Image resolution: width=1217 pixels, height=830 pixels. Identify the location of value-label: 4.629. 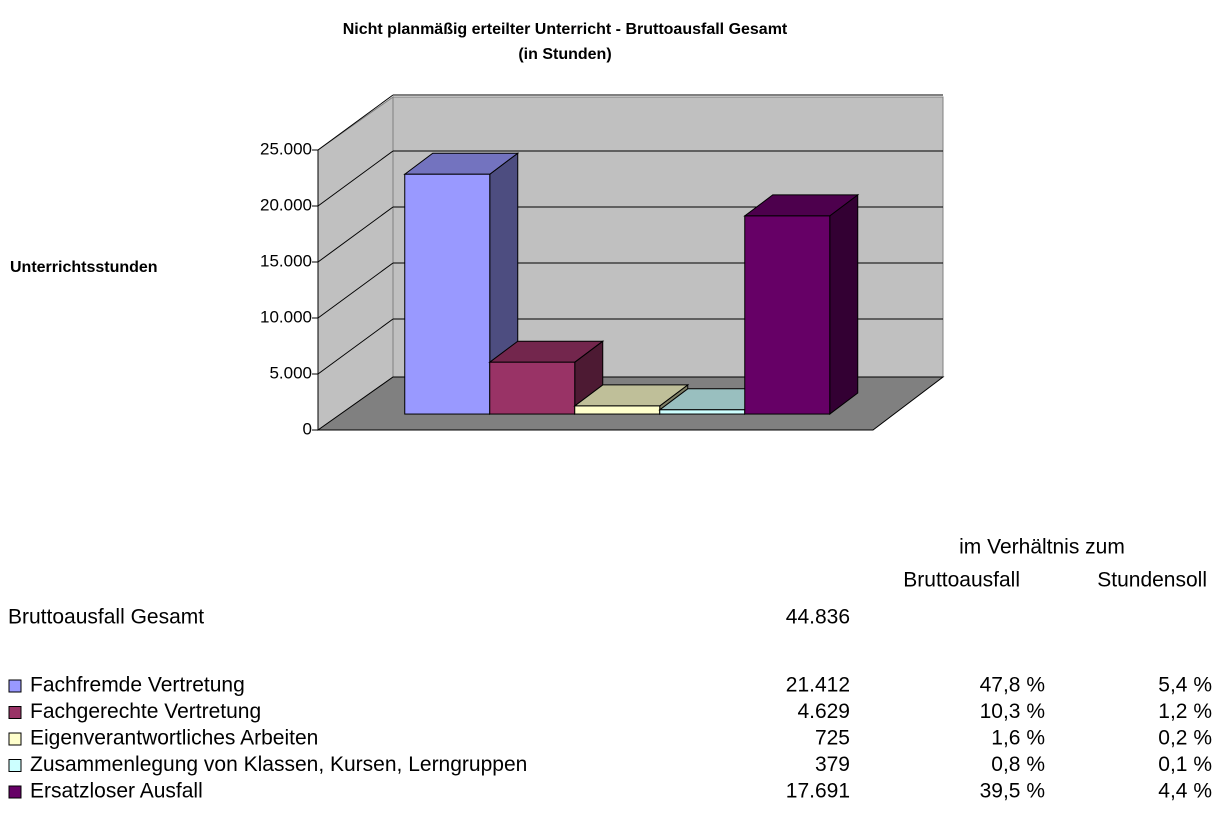
(823, 711).